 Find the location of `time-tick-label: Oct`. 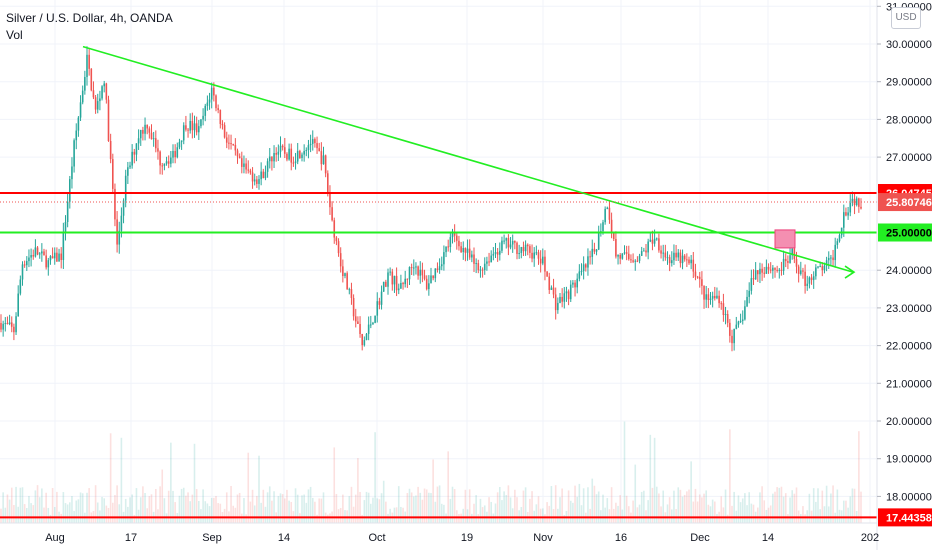

time-tick-label: Oct is located at coordinates (376, 538).